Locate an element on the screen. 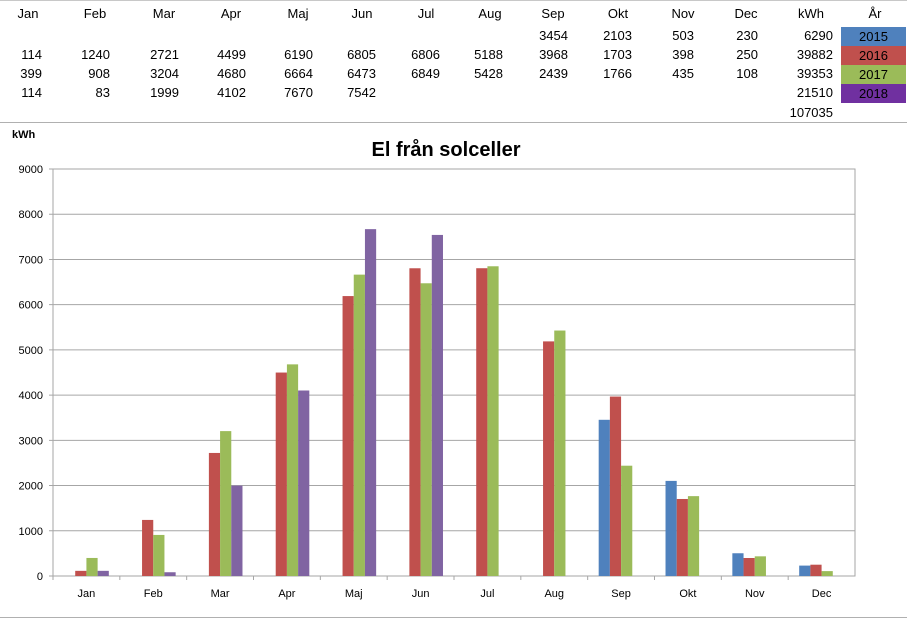 The image size is (907, 625). x-tick-label: Maj is located at coordinates (354, 594).